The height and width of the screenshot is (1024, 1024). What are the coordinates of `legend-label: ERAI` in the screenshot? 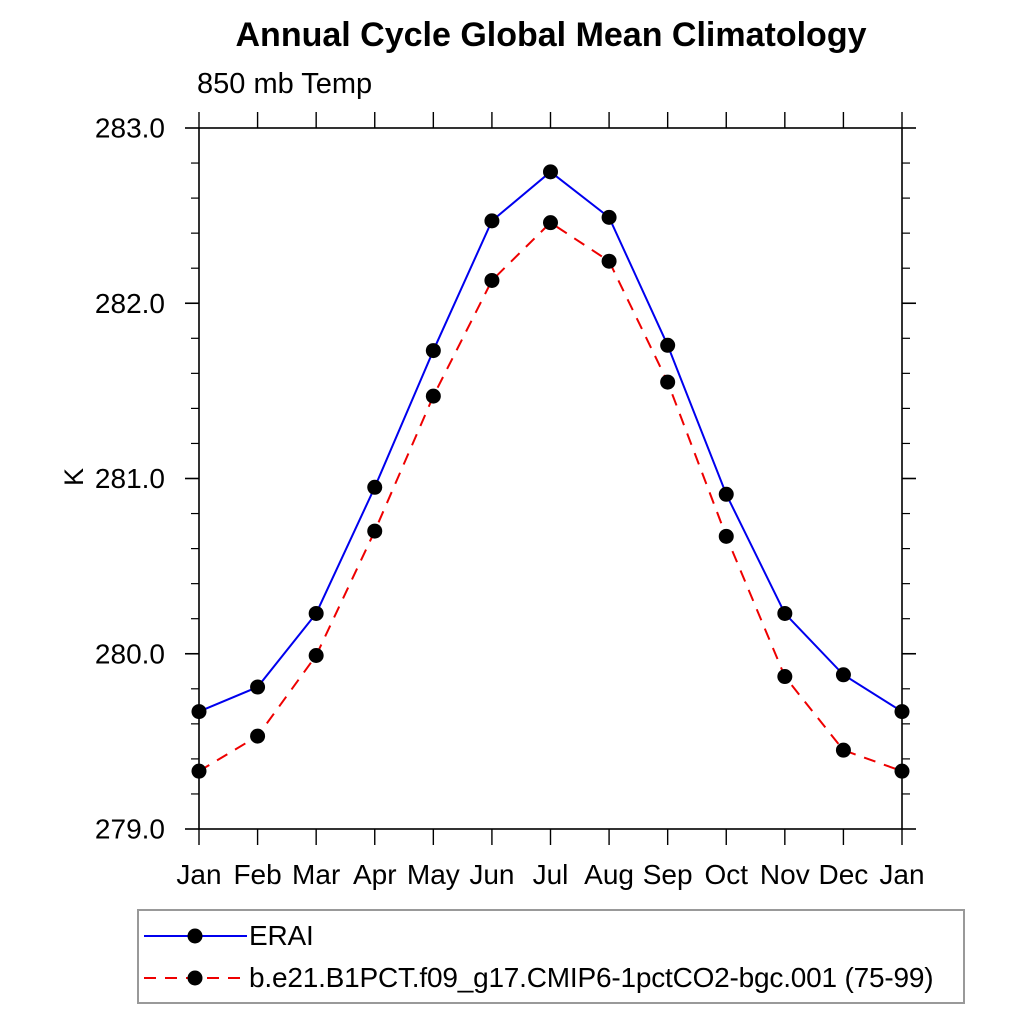 It's located at (281, 935).